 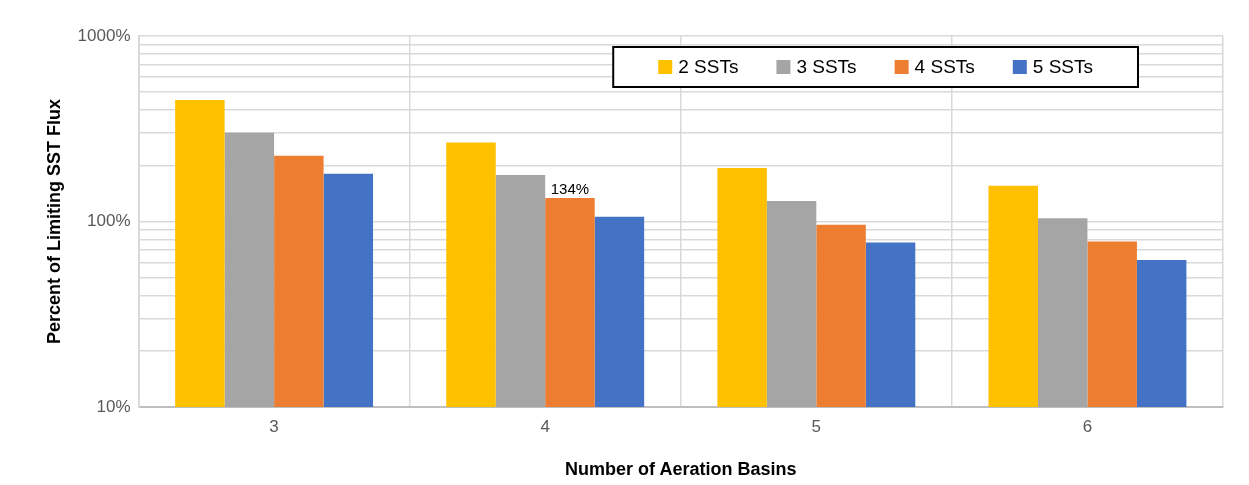 I want to click on y-tick-label: 1000%, so click(x=104, y=35).